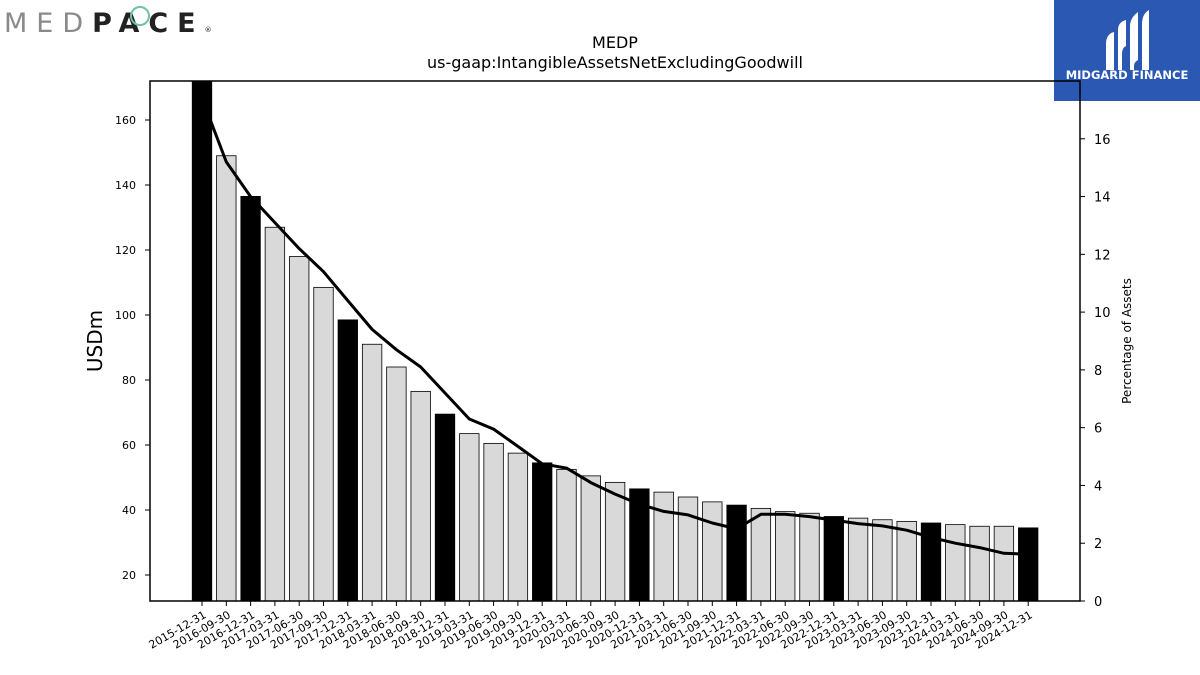 This screenshot has height=675, width=1200. Describe the element at coordinates (1127, 75) in the screenshot. I see `midgard-brand-text: MIDGARD FINANCE` at that location.